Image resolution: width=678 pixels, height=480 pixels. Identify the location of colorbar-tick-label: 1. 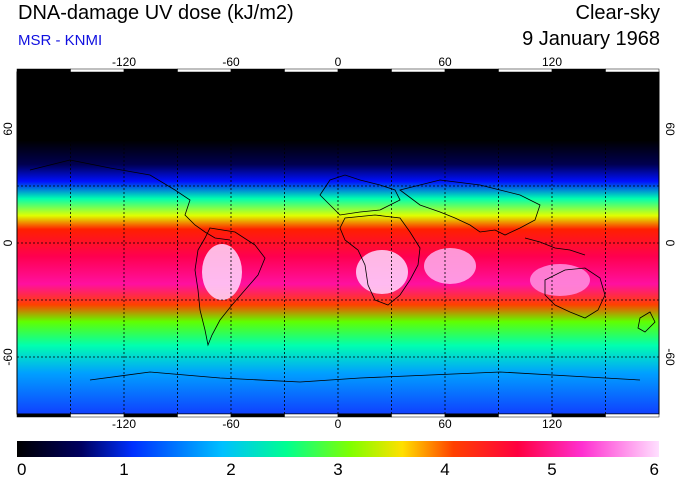
(123, 469).